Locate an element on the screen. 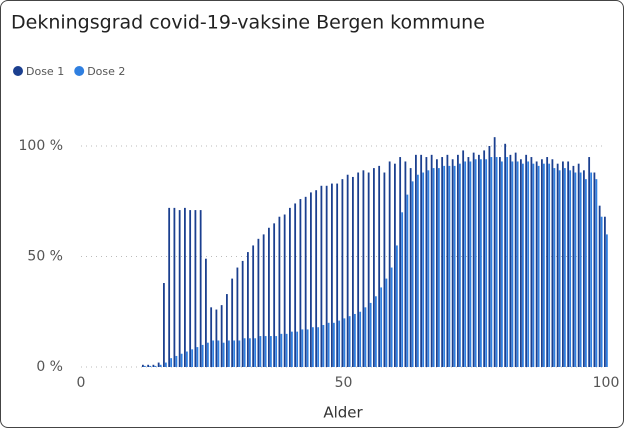 The width and height of the screenshot is (624, 428). x-tick-label: 50 is located at coordinates (344, 383).